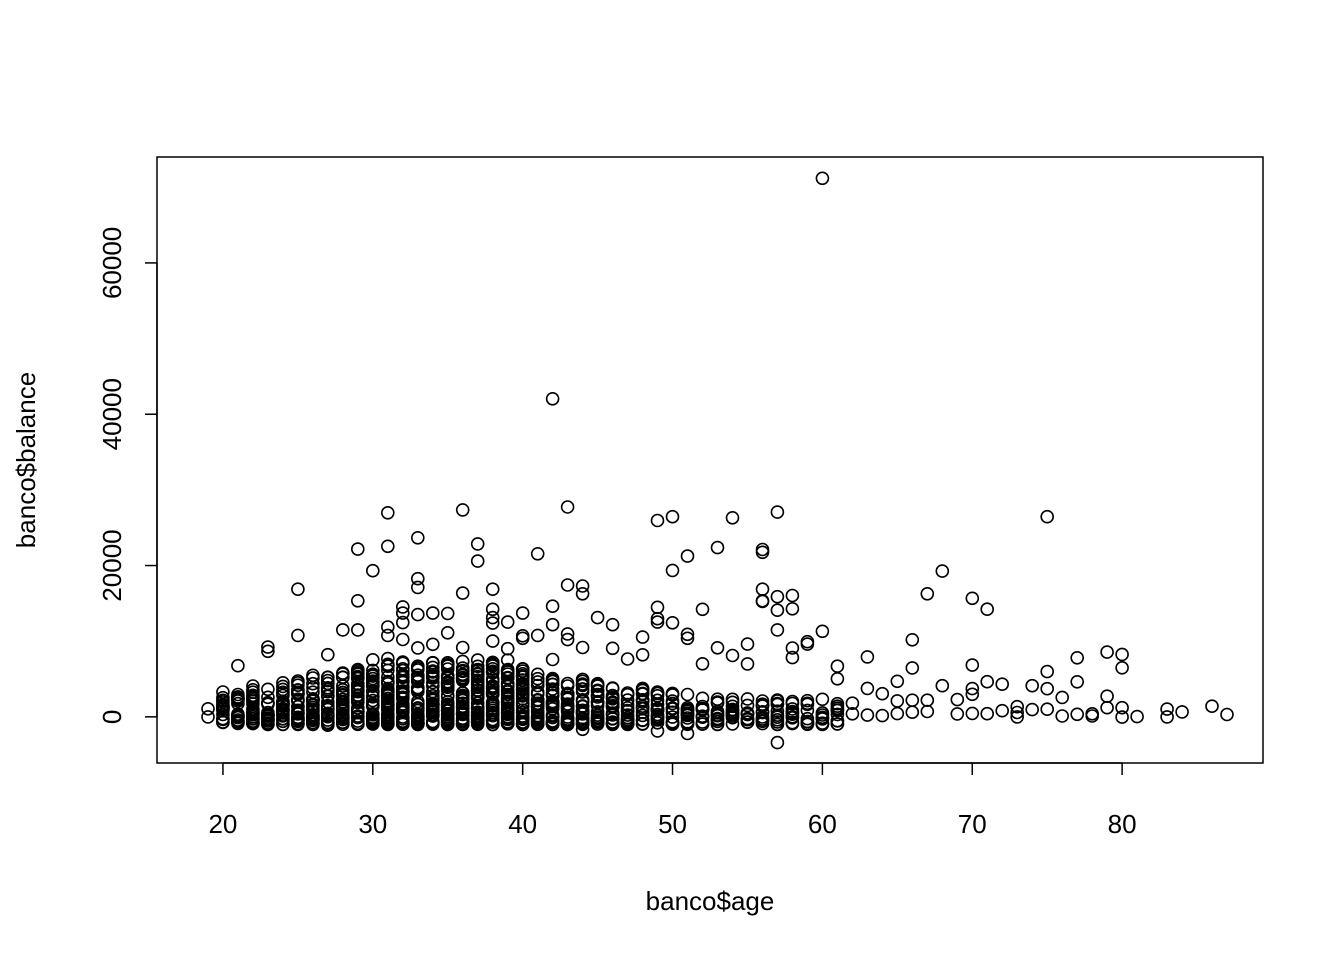 The height and width of the screenshot is (960, 1344). I want to click on x-tick-label: 50, so click(672, 824).